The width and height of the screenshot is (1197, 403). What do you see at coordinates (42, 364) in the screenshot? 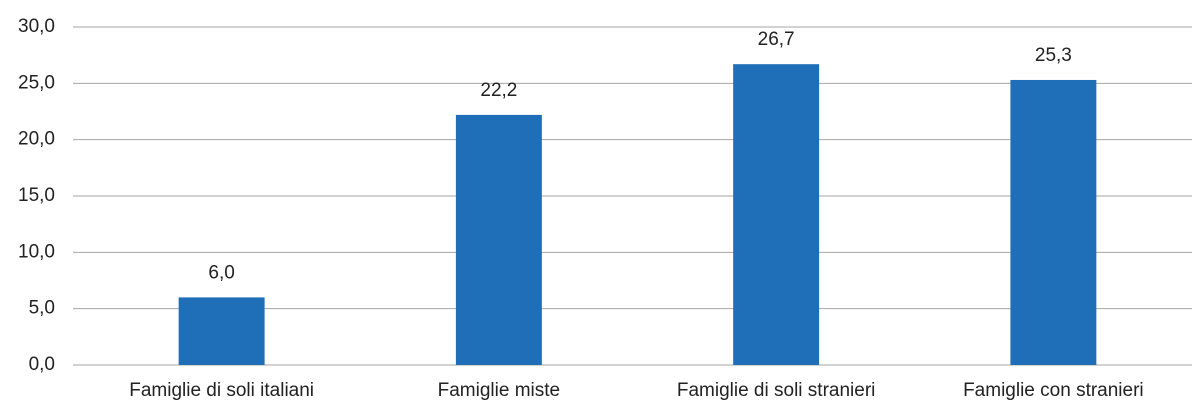
I see `y-tick-label: 0,0` at bounding box center [42, 364].